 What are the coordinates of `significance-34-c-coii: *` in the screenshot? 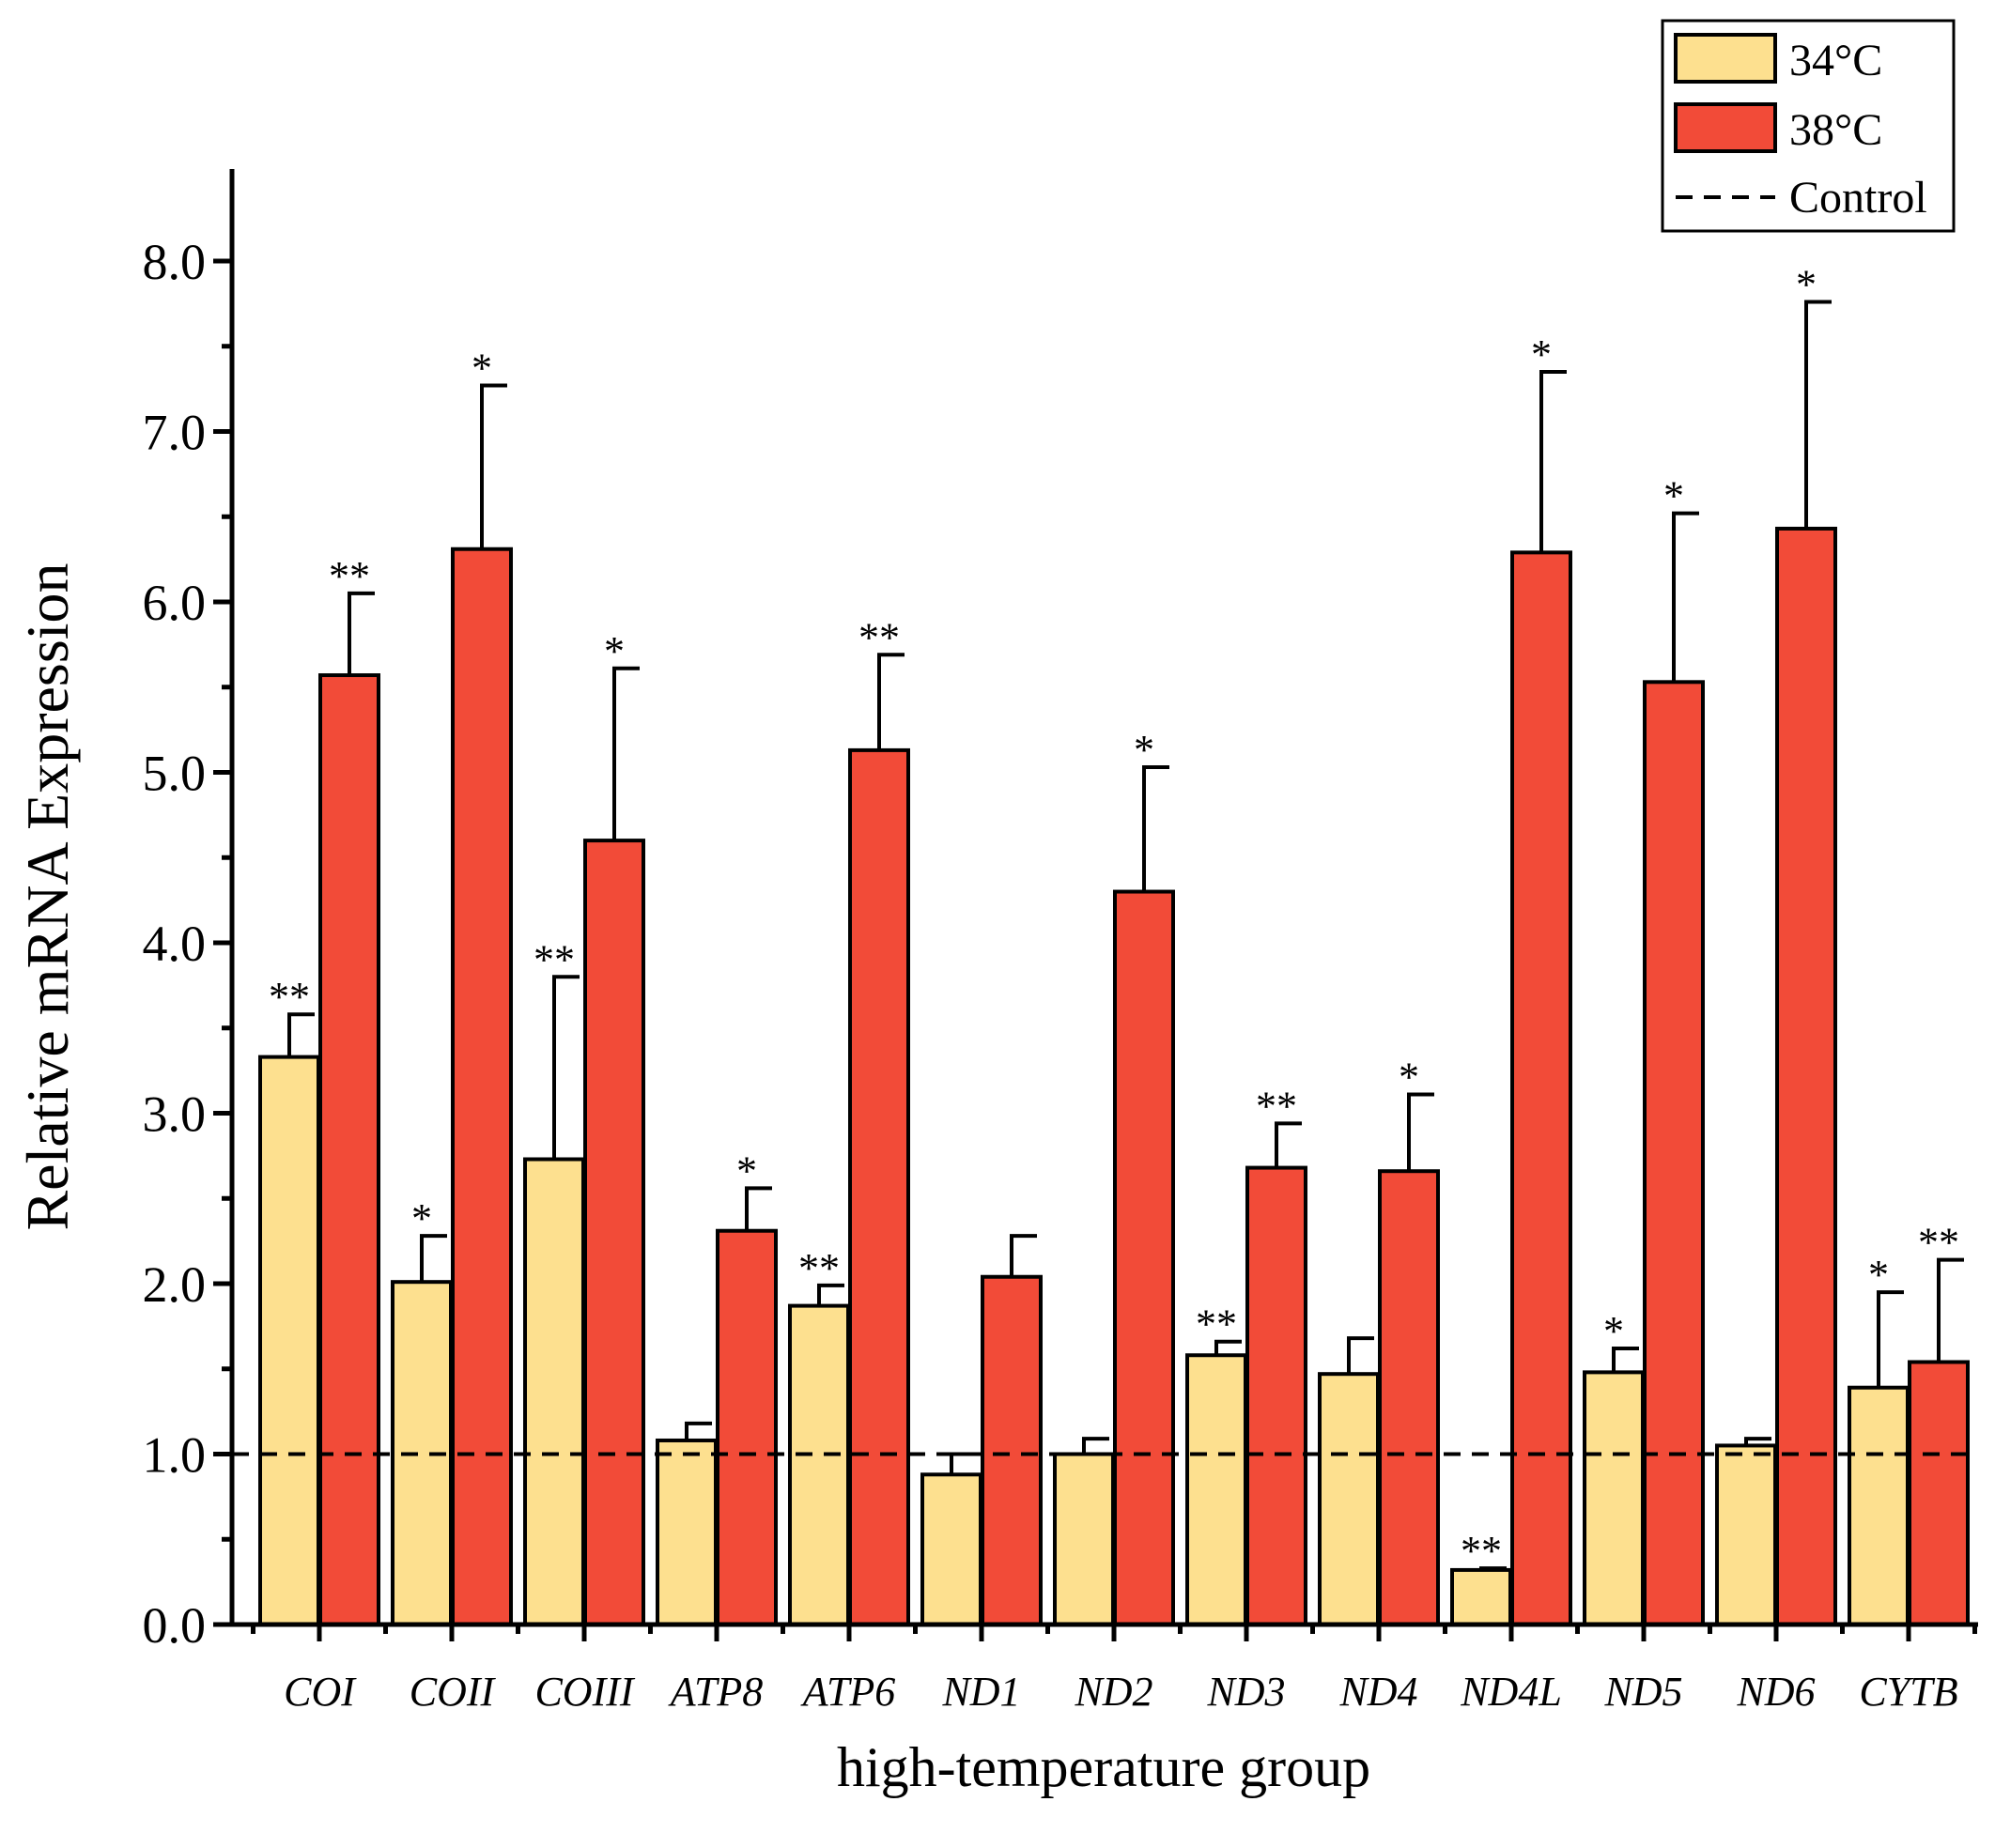 It's located at (422, 1218).